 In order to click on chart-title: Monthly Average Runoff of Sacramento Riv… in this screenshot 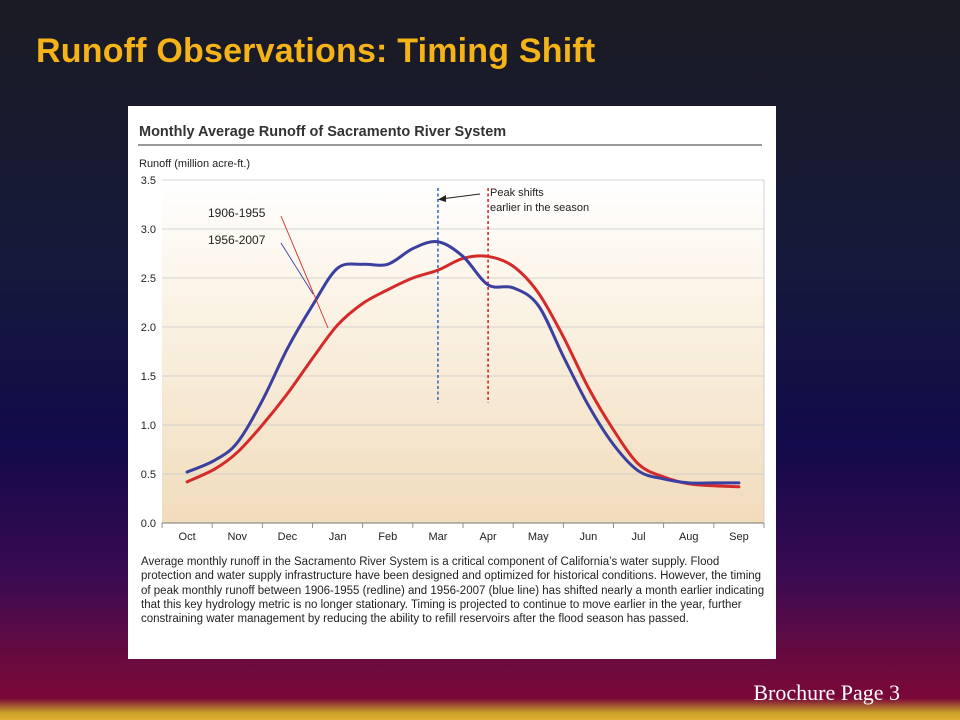, I will do `click(323, 132)`.